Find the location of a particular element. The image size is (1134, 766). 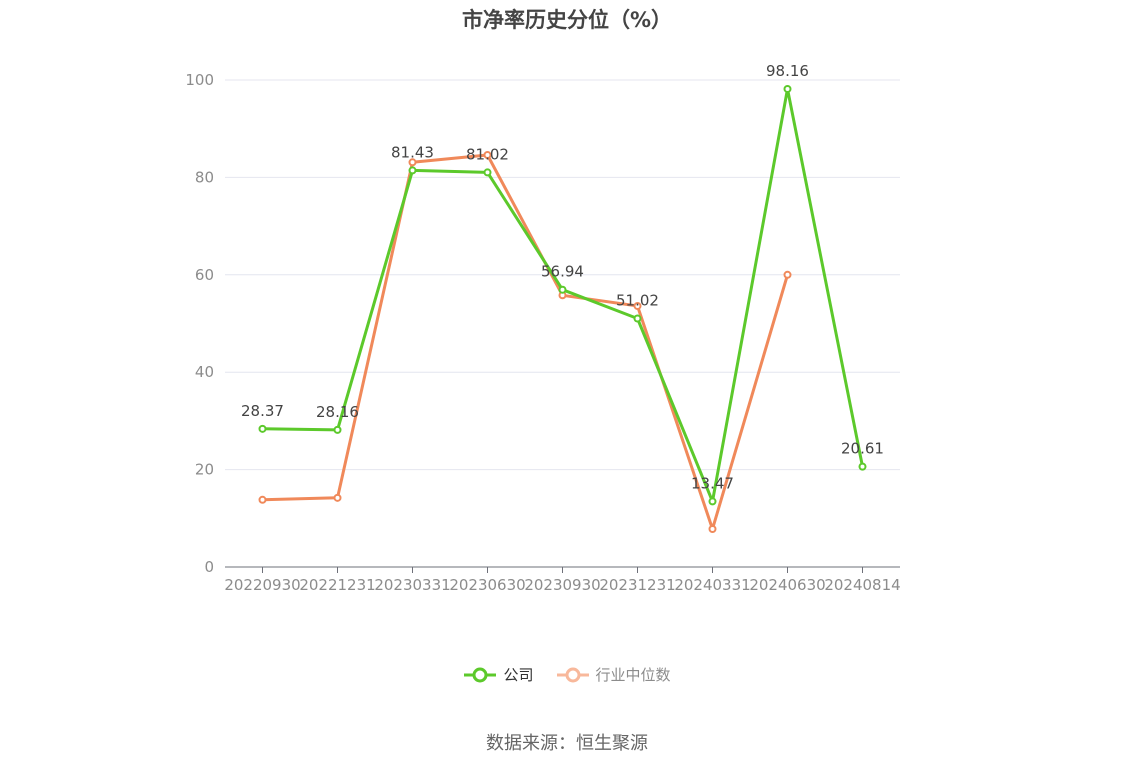

data-label: 81.02 is located at coordinates (487, 154).